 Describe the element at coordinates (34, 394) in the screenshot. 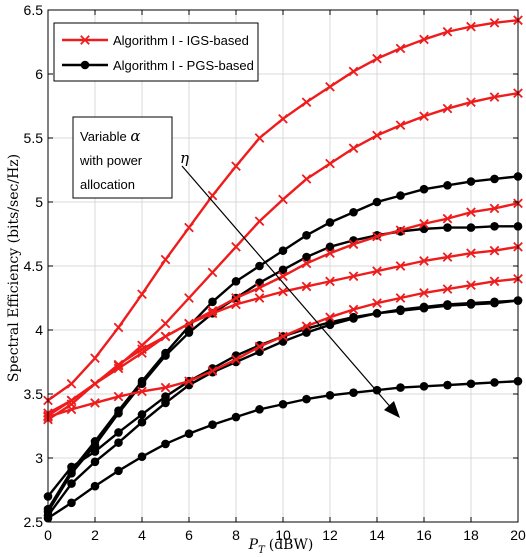

I see `y-tick-label: 3.5` at that location.